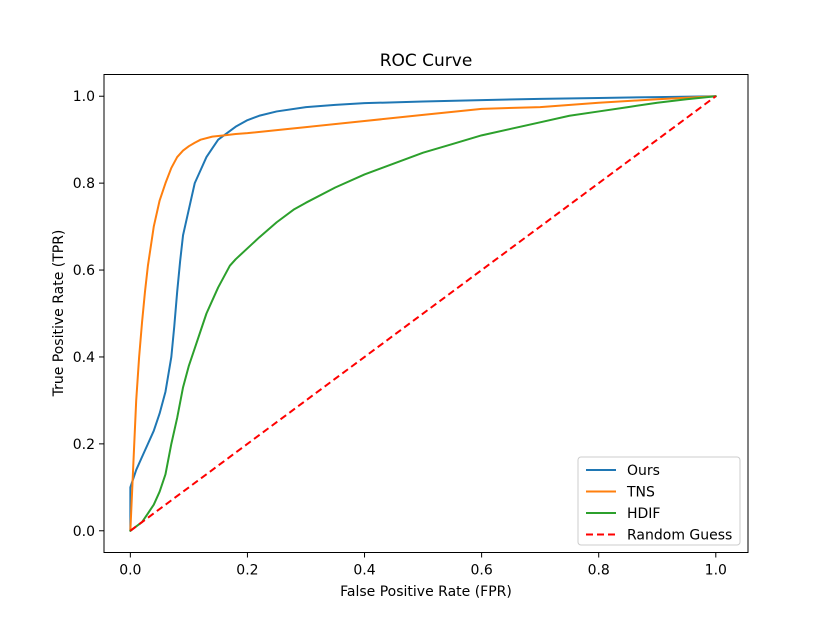 The height and width of the screenshot is (623, 830). What do you see at coordinates (659, 503) in the screenshot?
I see `legend-items: Ours TNS HDIF Random Guess` at bounding box center [659, 503].